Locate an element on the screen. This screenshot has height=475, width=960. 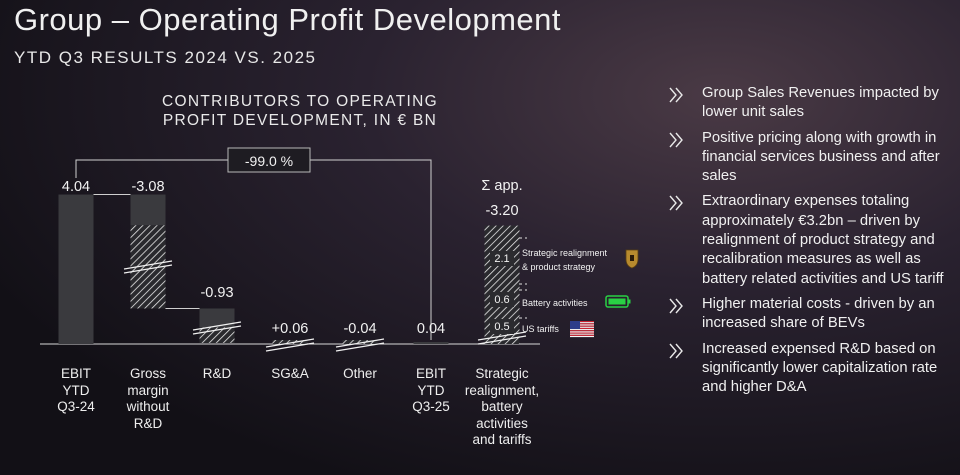
category-label: EBIT YTD Q3-25 is located at coordinates (431, 391).